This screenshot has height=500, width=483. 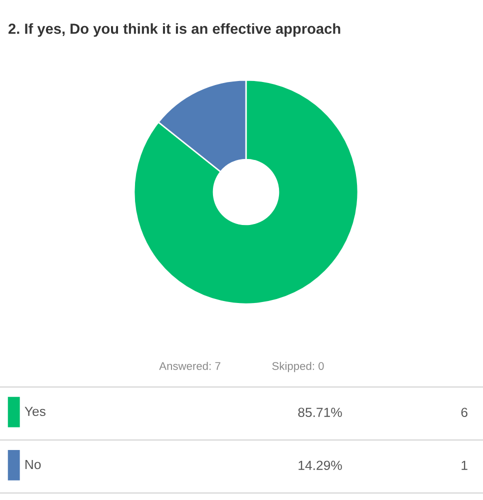 I want to click on legend-label: Yes, so click(x=35, y=411).